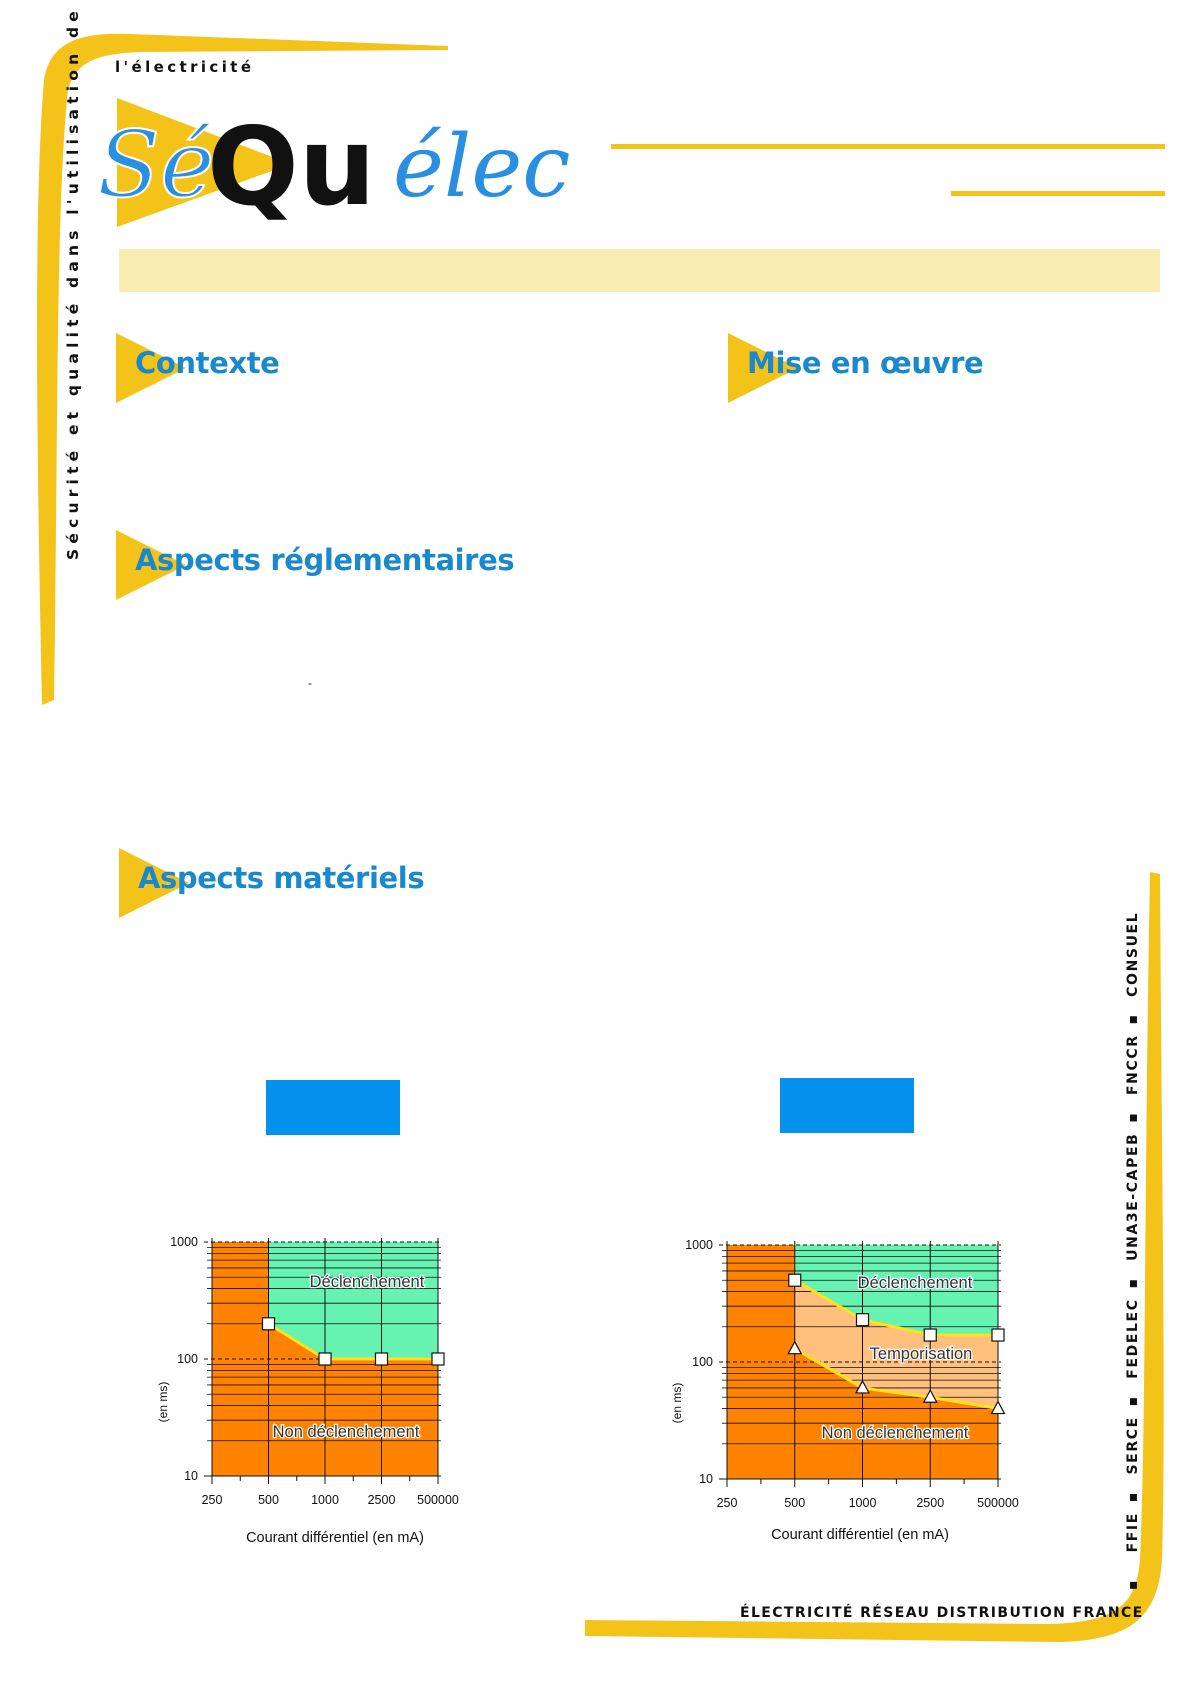 The height and width of the screenshot is (1684, 1191). I want to click on x-ticks-1: 250 500 1000 2500 500000, so click(330, 1500).